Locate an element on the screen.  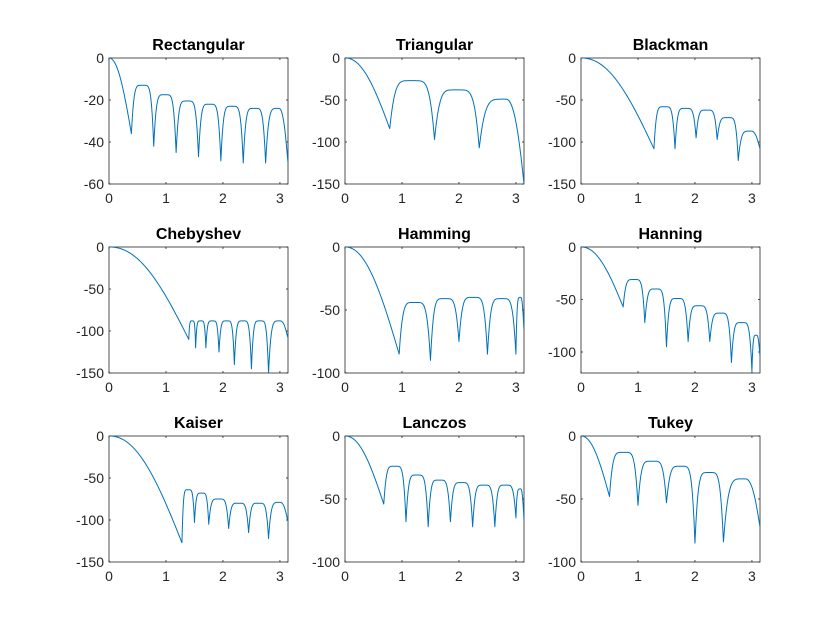
series-line-hanning is located at coordinates (670, 309).